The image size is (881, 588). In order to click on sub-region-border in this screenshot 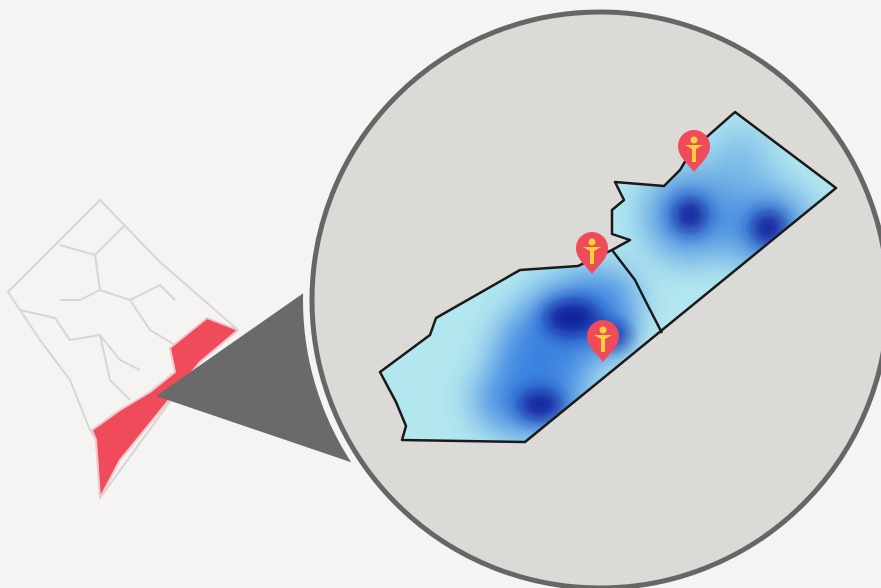, I will do `click(637, 291)`.